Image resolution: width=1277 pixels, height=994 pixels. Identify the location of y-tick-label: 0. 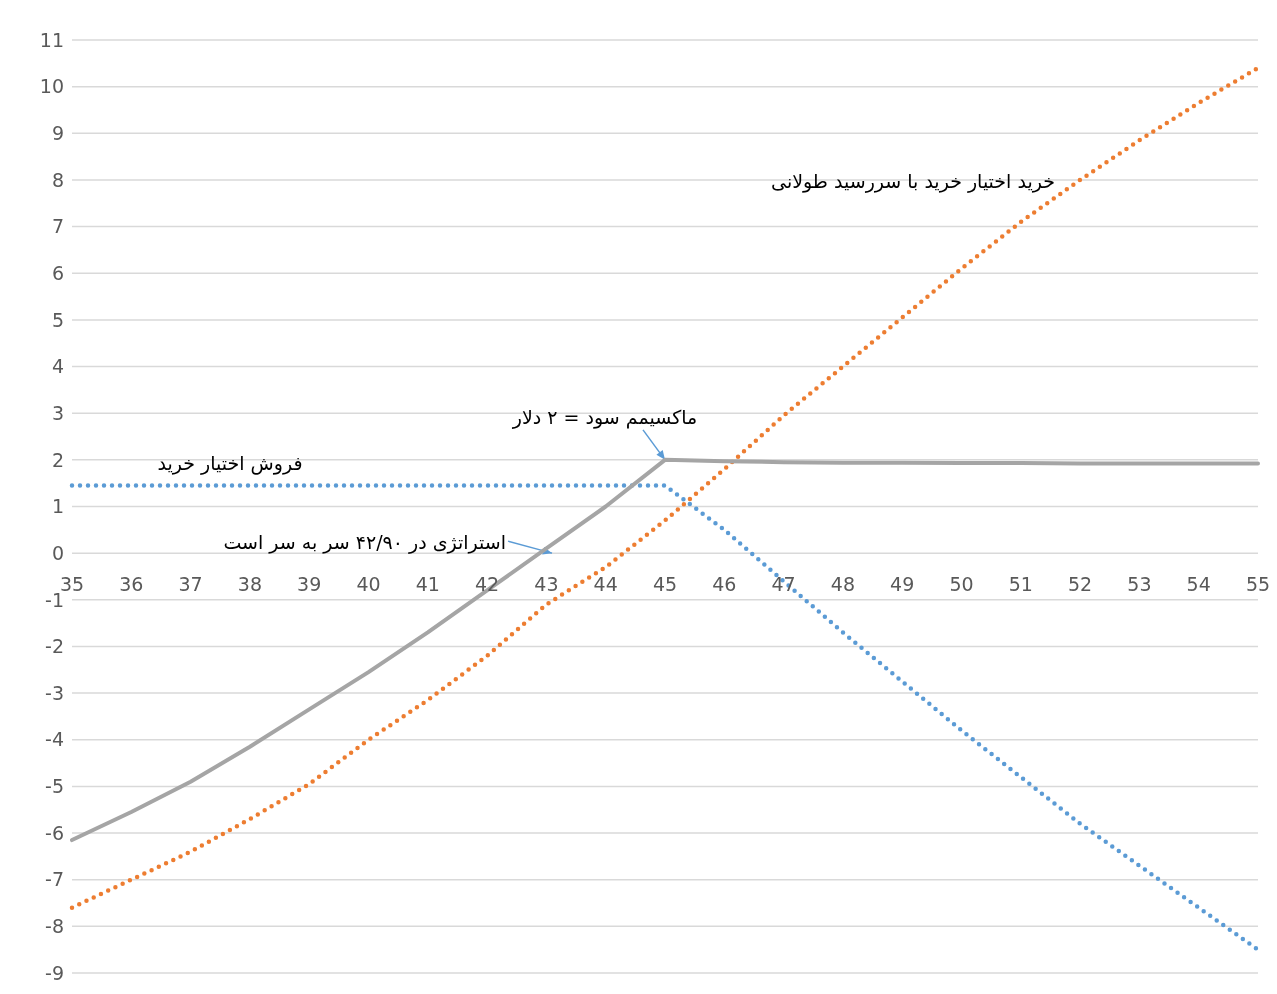
(57, 552).